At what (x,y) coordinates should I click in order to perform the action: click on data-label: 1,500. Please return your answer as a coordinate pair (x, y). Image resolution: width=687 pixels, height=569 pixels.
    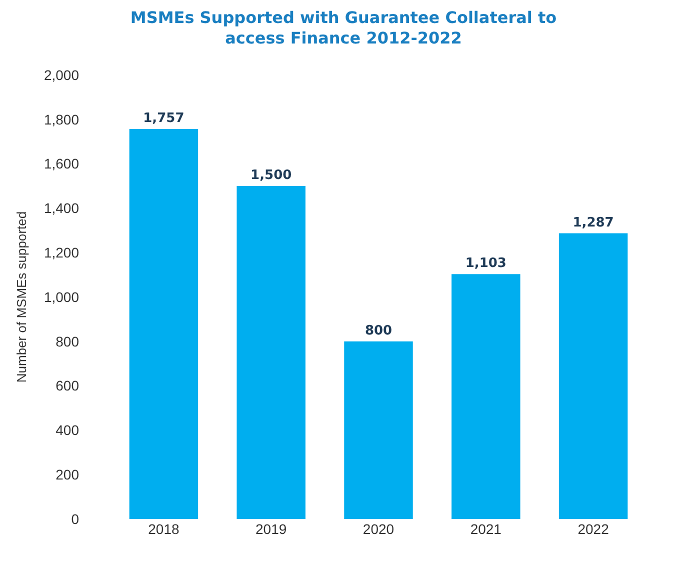
    Looking at the image, I should click on (271, 175).